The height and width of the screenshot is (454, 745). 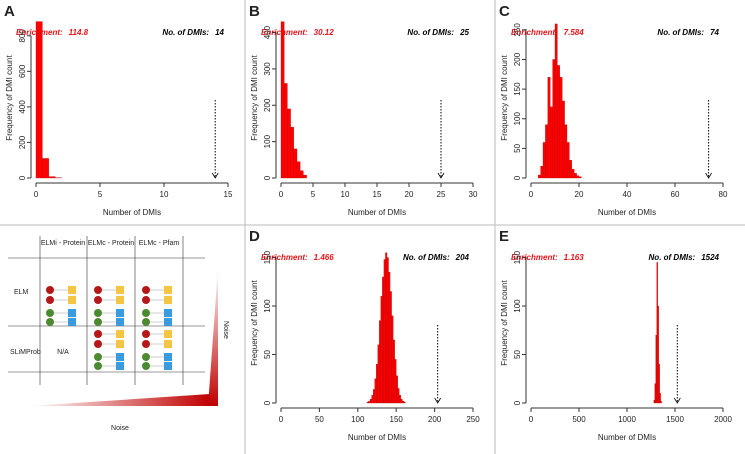 What do you see at coordinates (574, 257) in the screenshot?
I see `enrichment-value: 1.163` at bounding box center [574, 257].